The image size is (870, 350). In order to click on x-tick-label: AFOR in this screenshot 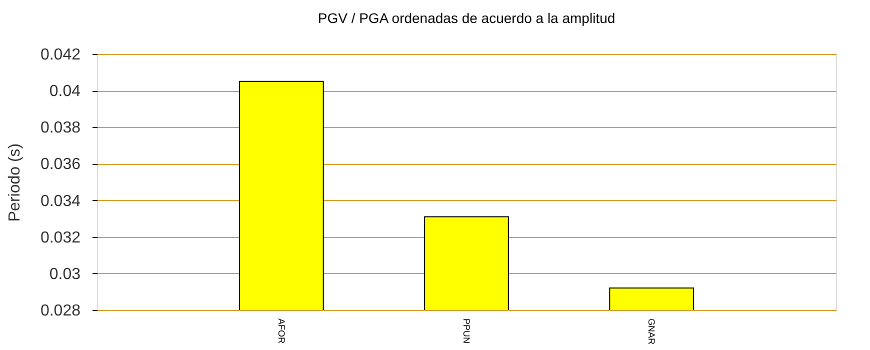, I will do `click(281, 331)`.